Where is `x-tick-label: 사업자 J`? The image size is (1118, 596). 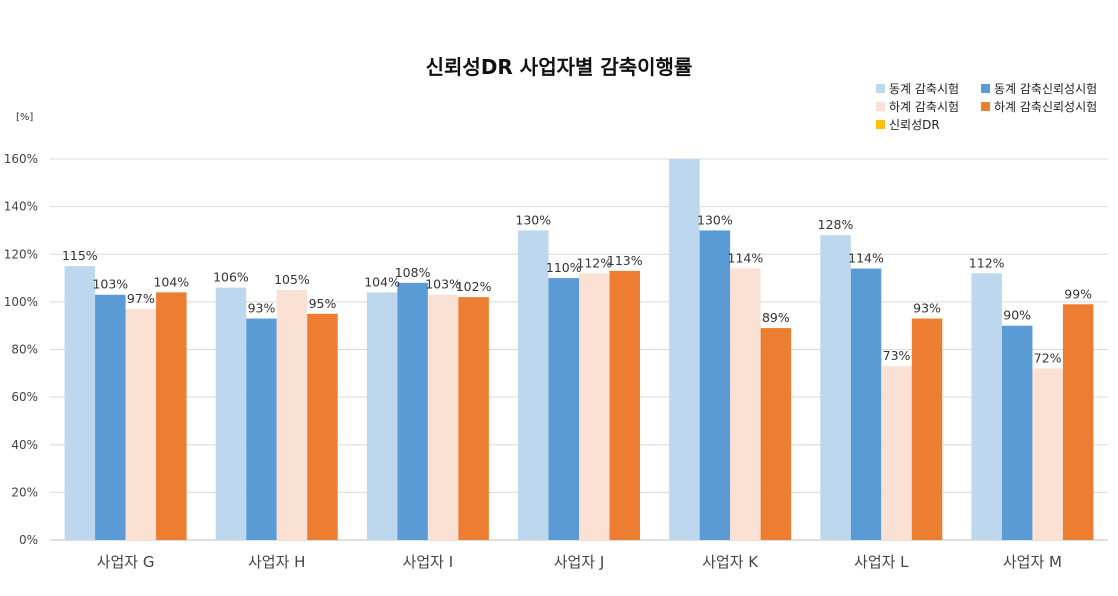
x-tick-label: 사업자 J is located at coordinates (579, 562).